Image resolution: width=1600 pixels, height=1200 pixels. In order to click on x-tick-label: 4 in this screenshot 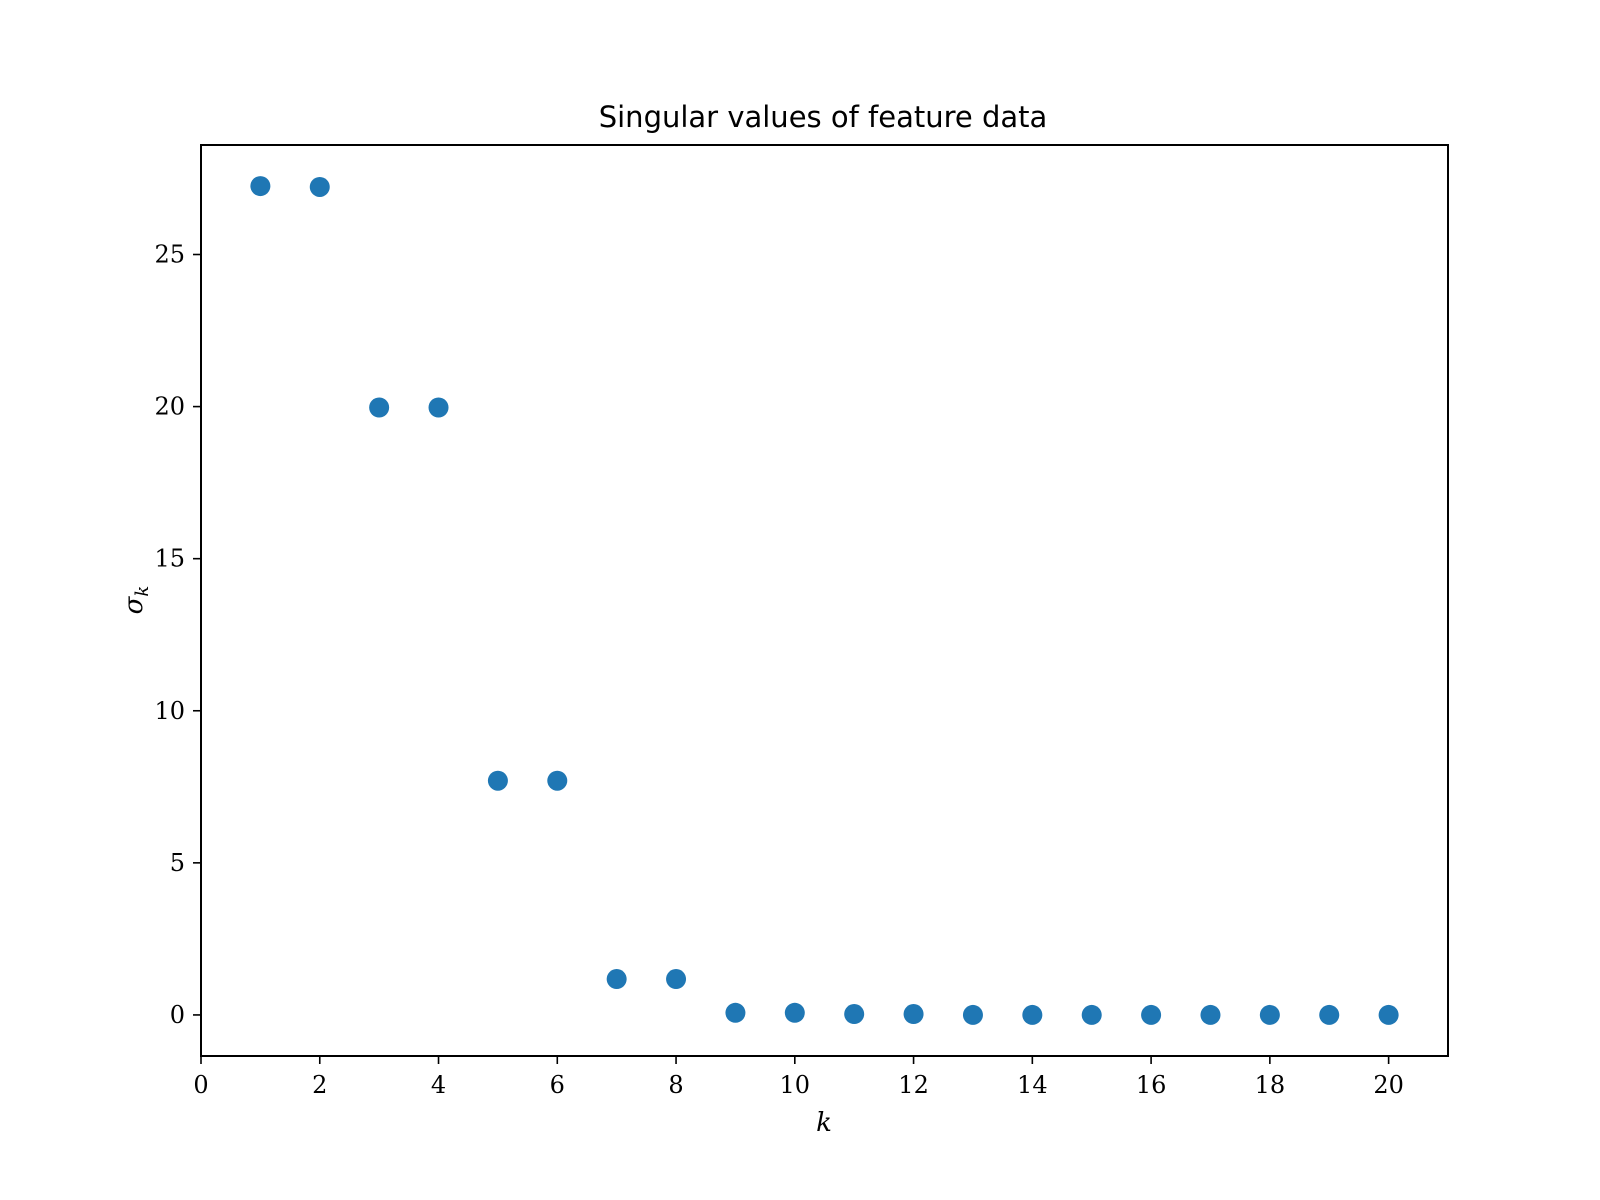, I will do `click(438, 1085)`.